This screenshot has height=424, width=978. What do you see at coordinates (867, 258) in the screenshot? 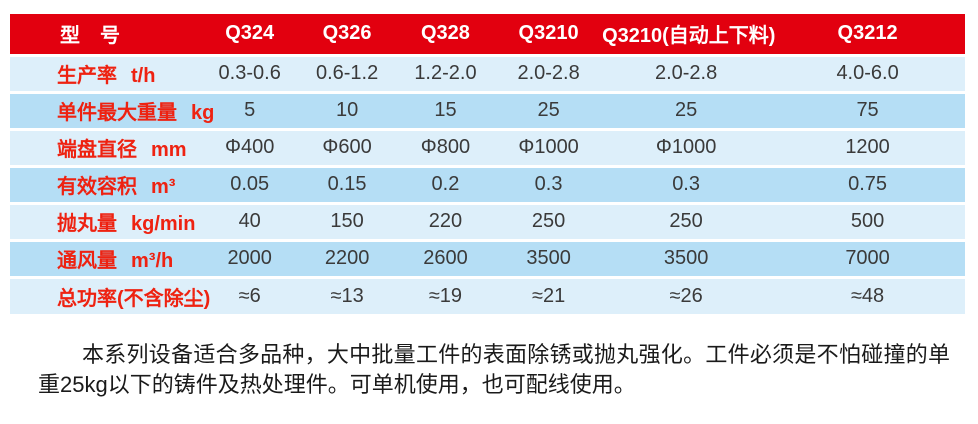
I see `cell-value: 7000` at bounding box center [867, 258].